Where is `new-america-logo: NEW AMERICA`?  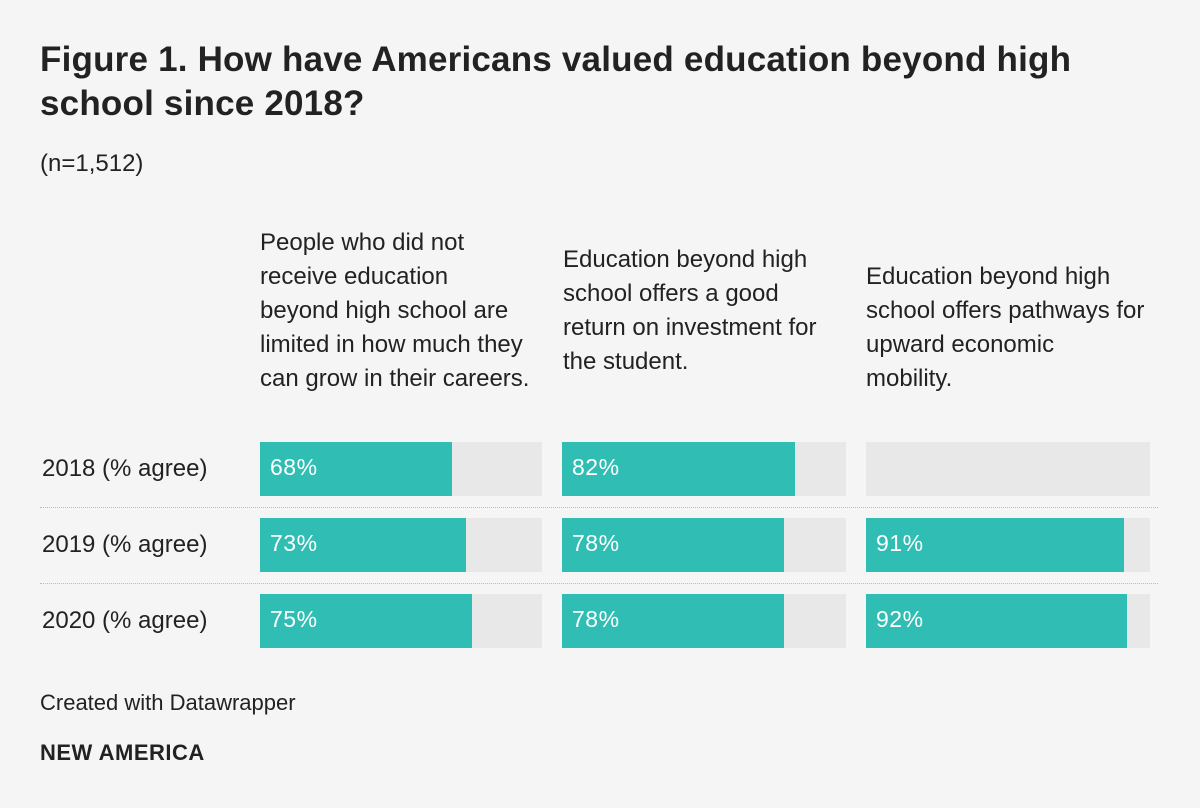 new-america-logo: NEW AMERICA is located at coordinates (122, 752).